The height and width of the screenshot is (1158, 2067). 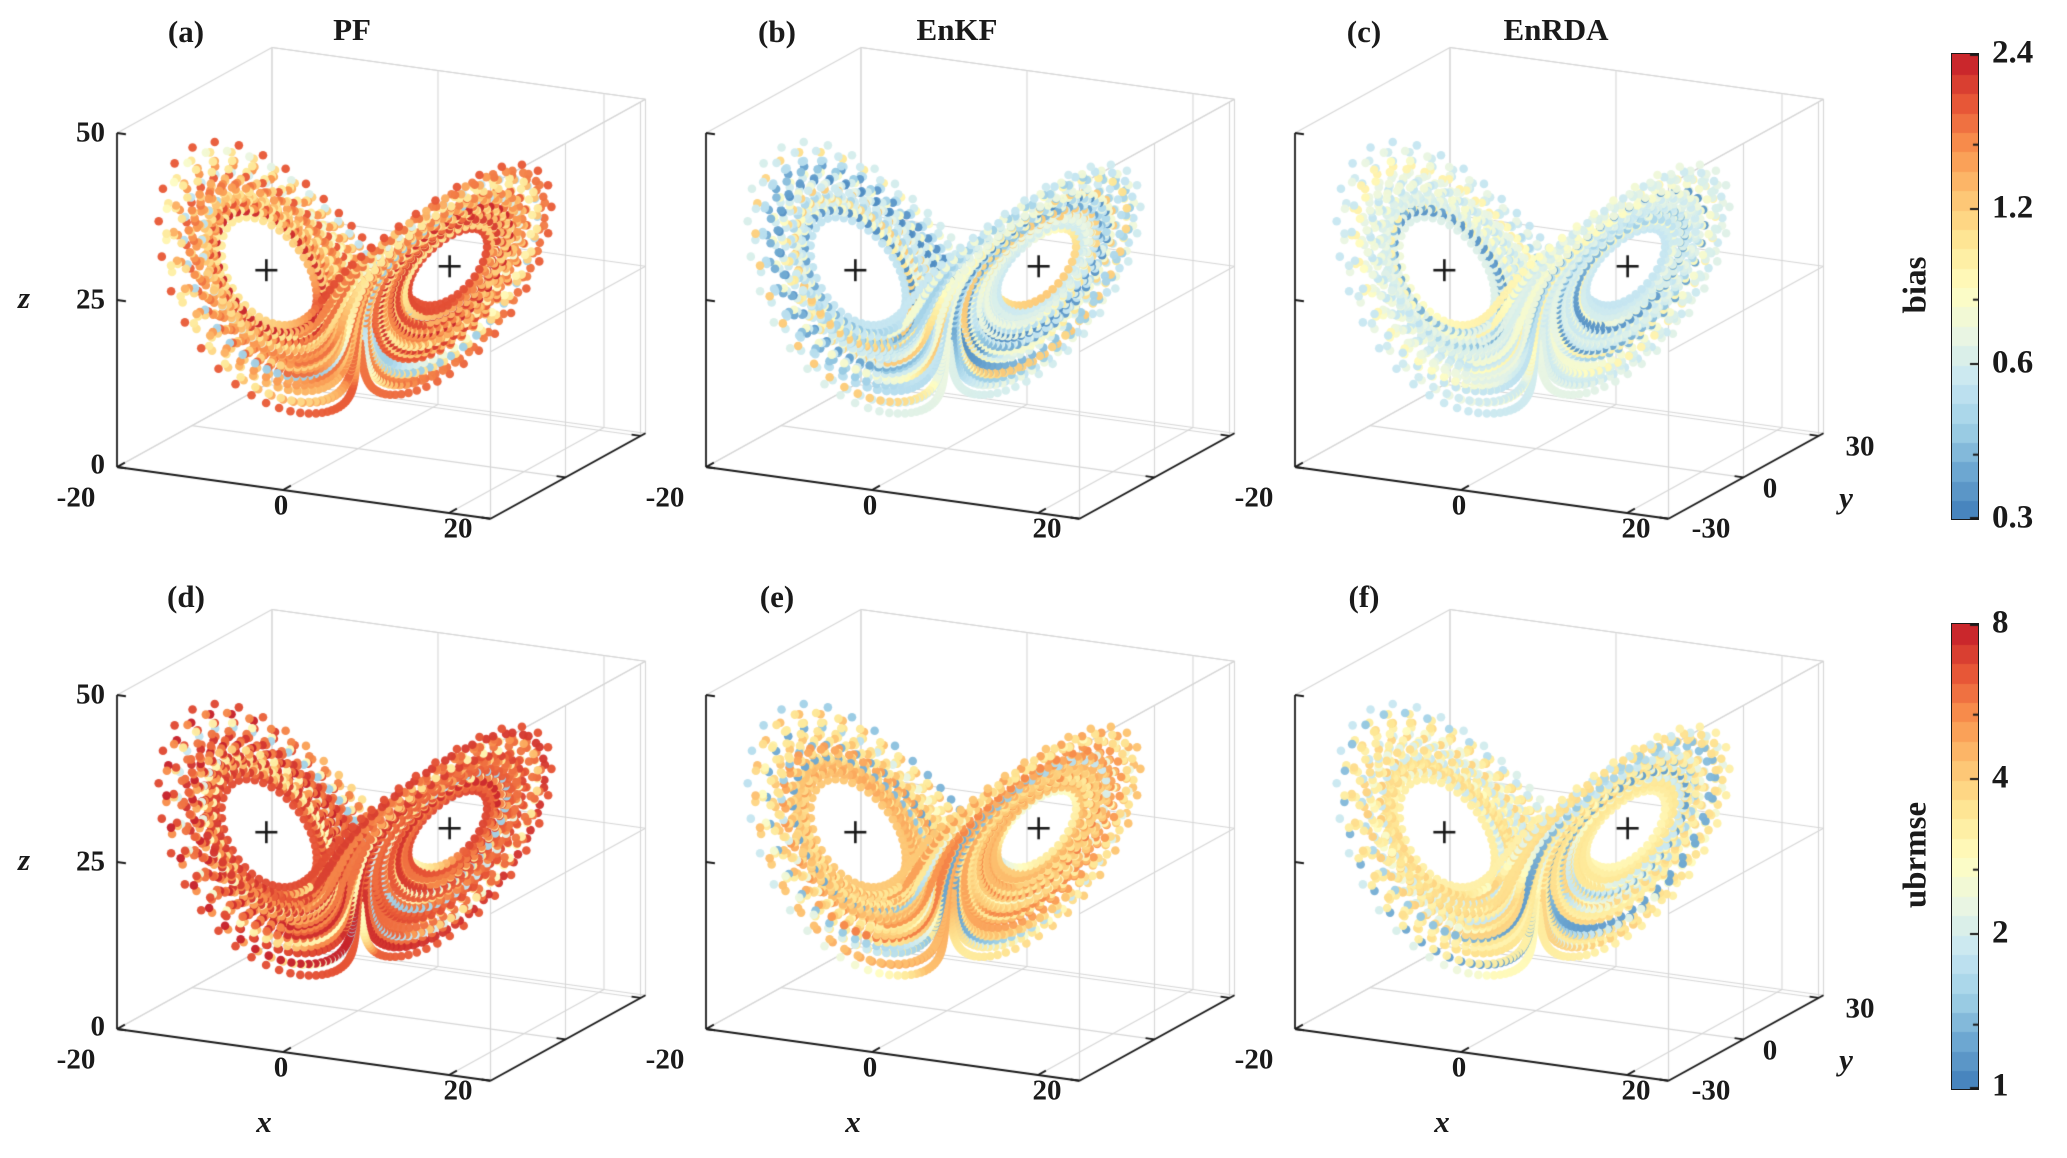 I want to click on panel-letter: (d), so click(x=186, y=596).